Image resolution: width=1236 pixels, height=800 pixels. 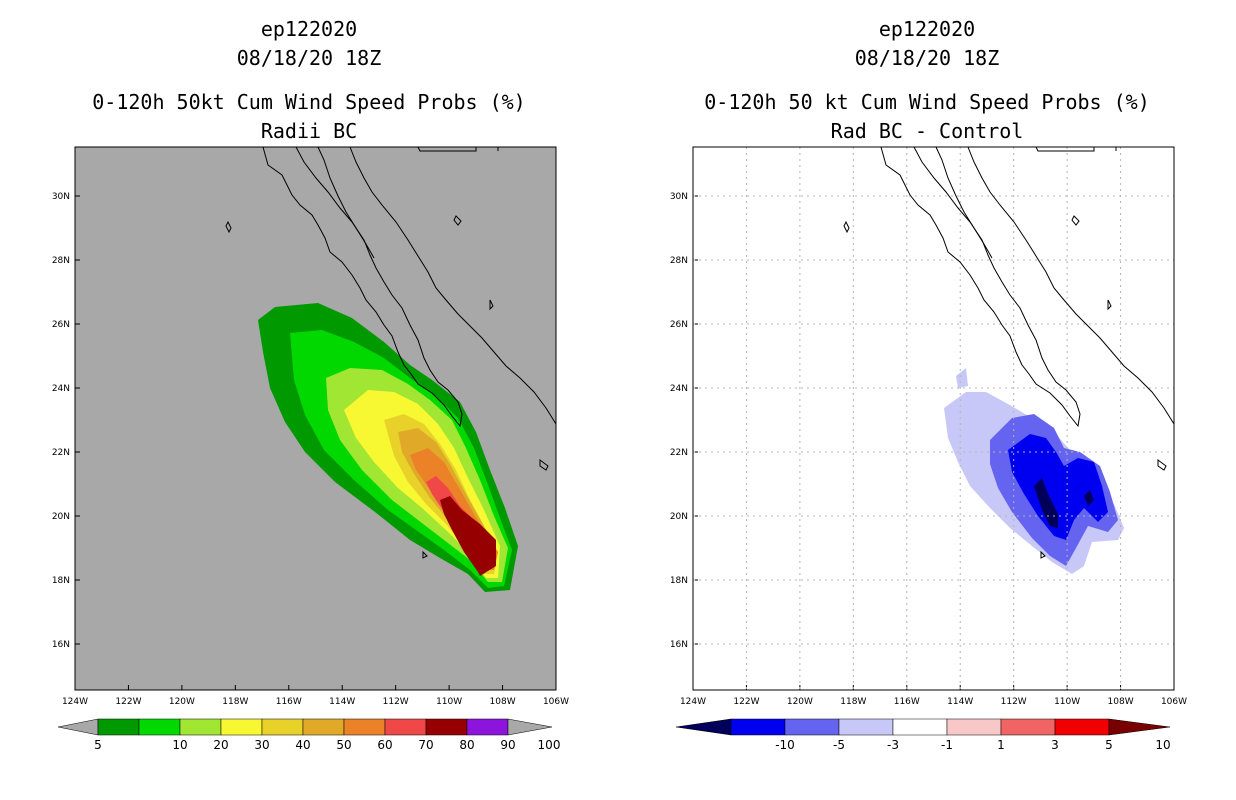 What do you see at coordinates (927, 131) in the screenshot?
I see `subtitle: Rad BC - Control` at bounding box center [927, 131].